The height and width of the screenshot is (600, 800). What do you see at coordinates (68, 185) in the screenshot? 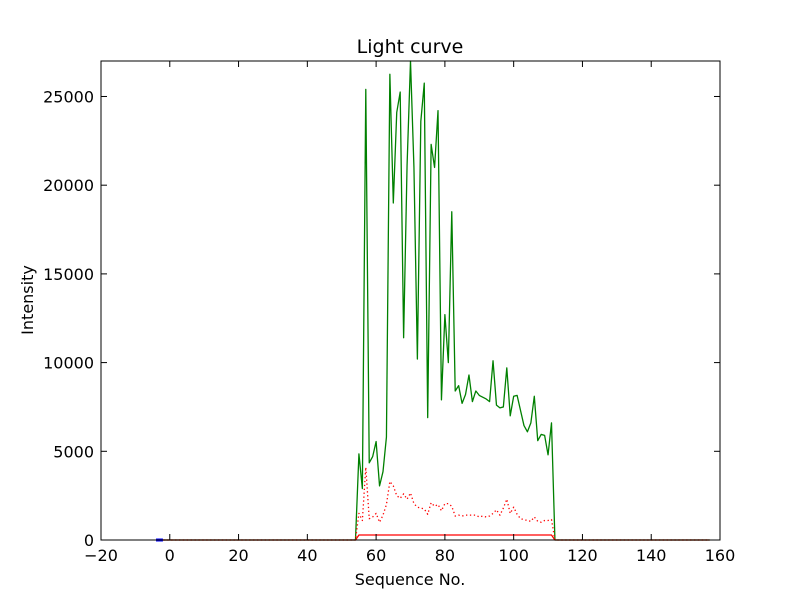
I see `y-tick-label: 20000` at bounding box center [68, 185].